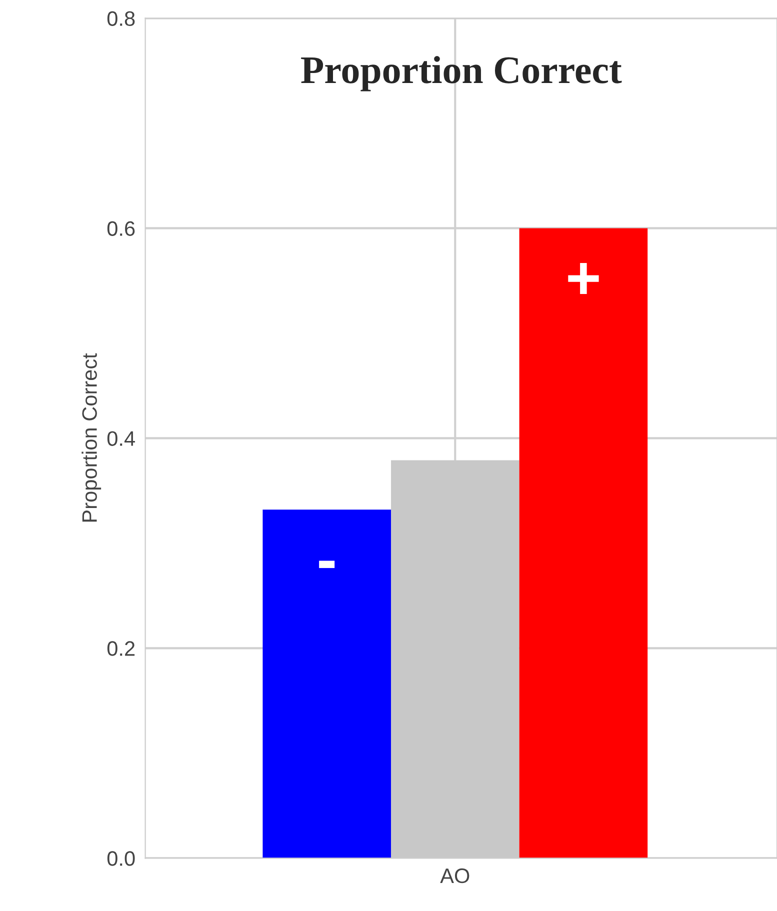  What do you see at coordinates (121, 228) in the screenshot?
I see `y-tick-label: 0.6` at bounding box center [121, 228].